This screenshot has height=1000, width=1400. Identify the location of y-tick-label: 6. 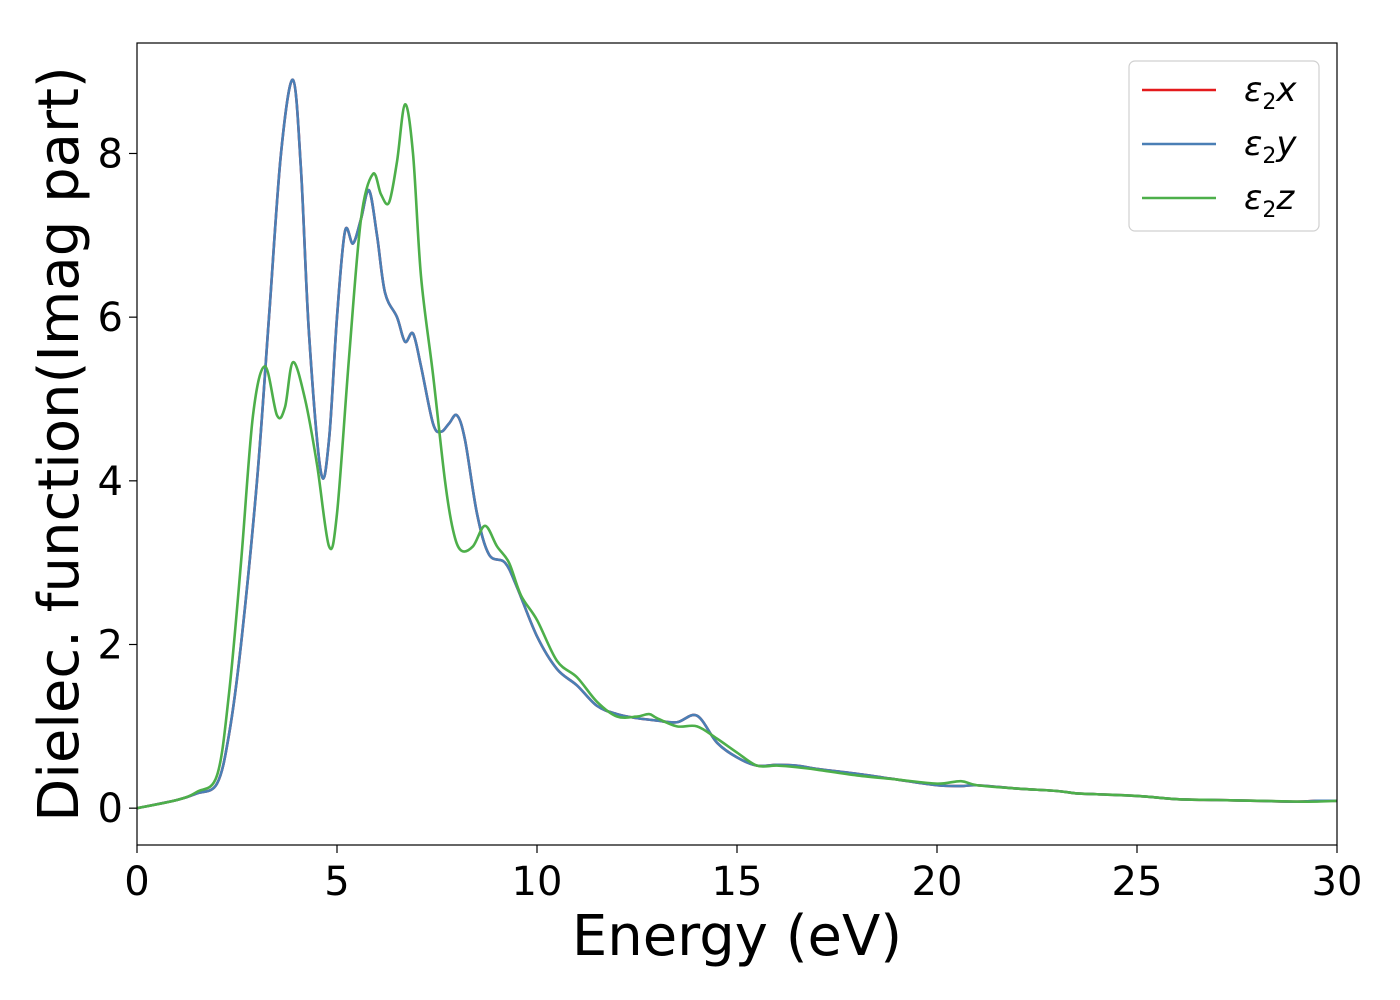
(110, 318).